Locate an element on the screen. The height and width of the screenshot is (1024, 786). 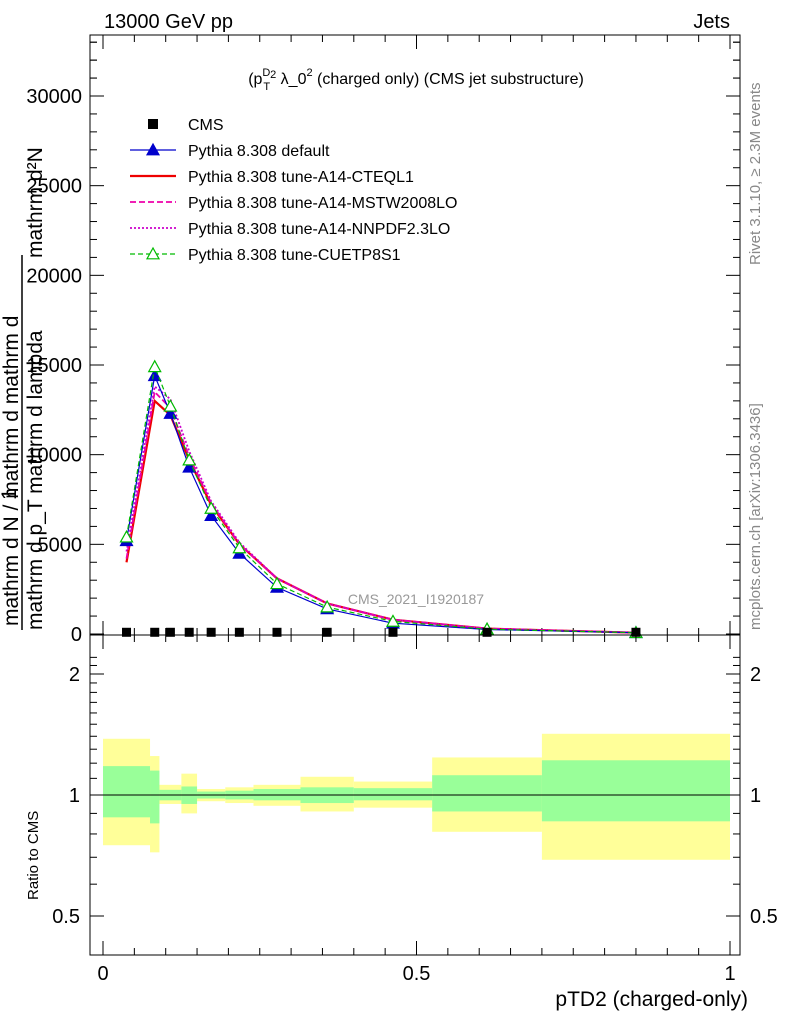
ratio-uncertainty-bands is located at coordinates (416, 796).